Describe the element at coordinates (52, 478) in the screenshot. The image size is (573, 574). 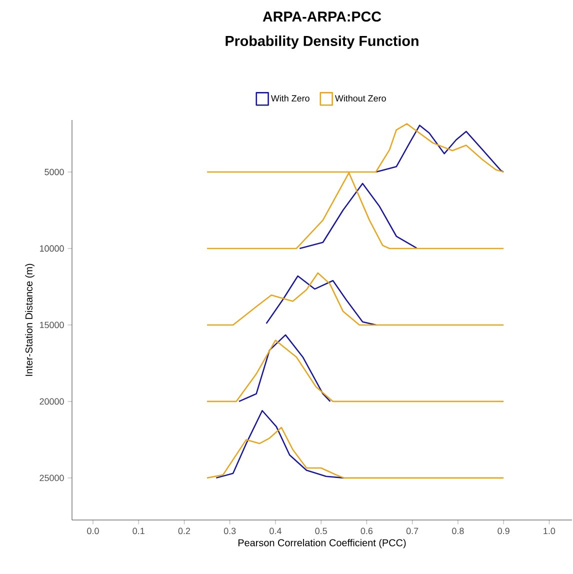
I see `y-tick-label: 25000` at that location.